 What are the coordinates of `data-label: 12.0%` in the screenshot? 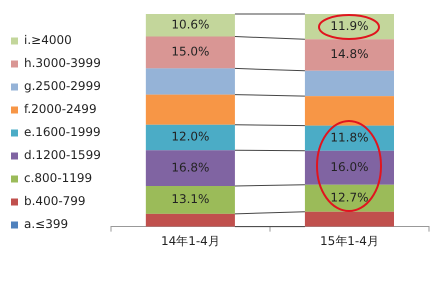 It's located at (190, 137).